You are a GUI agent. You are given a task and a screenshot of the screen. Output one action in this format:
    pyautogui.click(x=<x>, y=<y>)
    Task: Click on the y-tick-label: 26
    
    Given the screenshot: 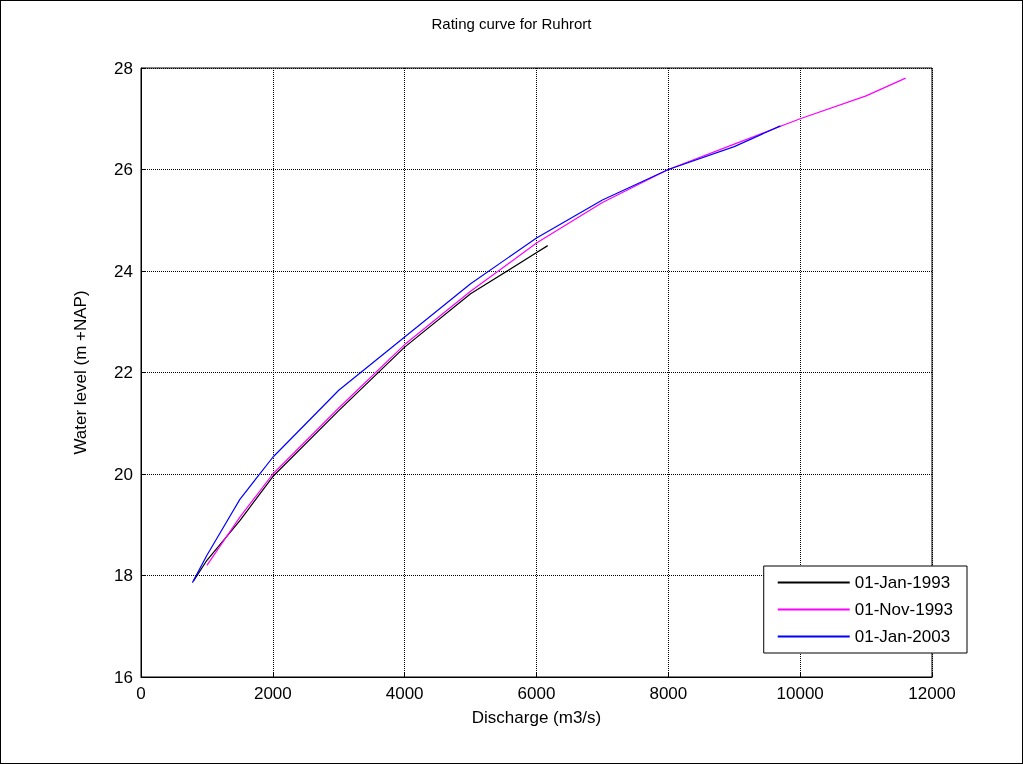 What is the action you would take?
    pyautogui.click(x=123, y=169)
    